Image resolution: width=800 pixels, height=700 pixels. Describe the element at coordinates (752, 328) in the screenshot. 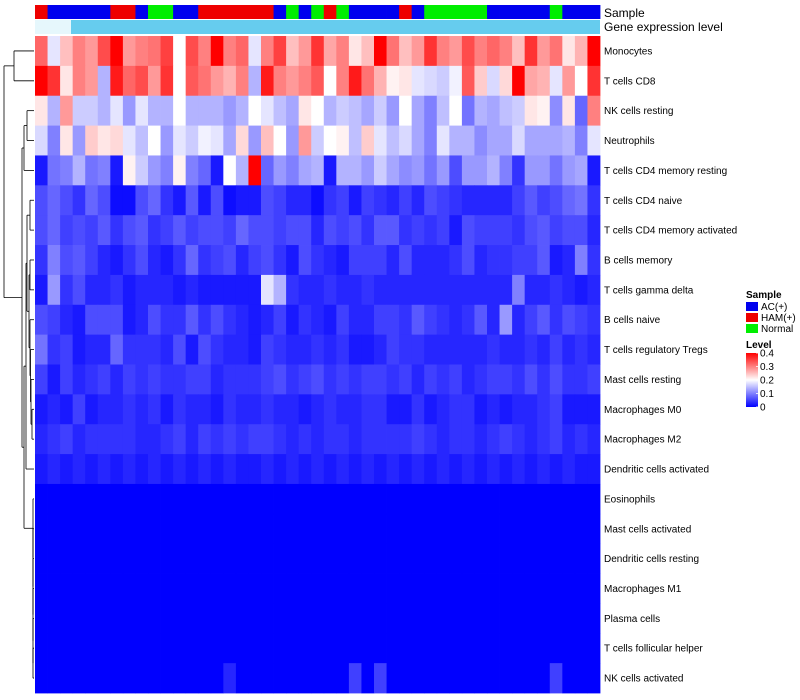

I see `legend-swatch-normal` at that location.